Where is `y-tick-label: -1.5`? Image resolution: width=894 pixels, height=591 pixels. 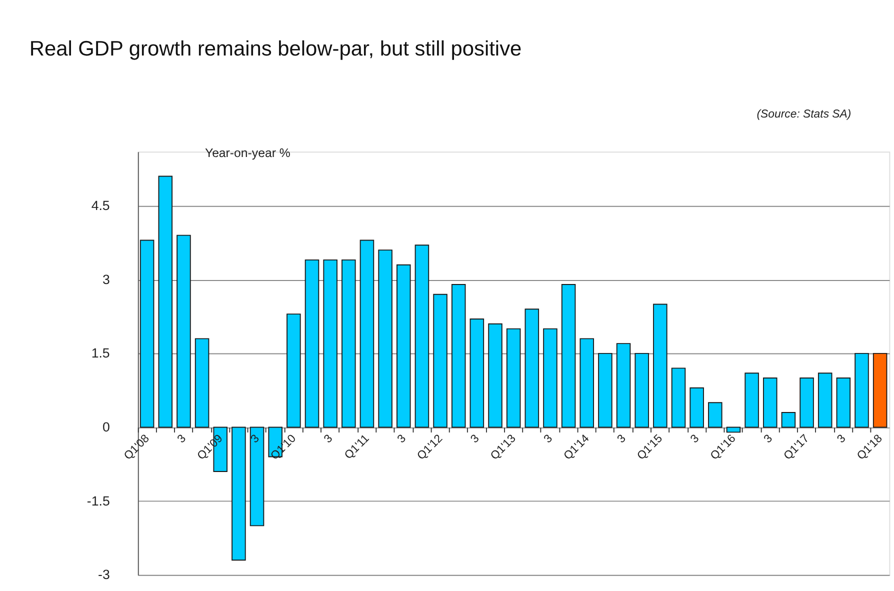 y-tick-label: -1.5 is located at coordinates (98, 500).